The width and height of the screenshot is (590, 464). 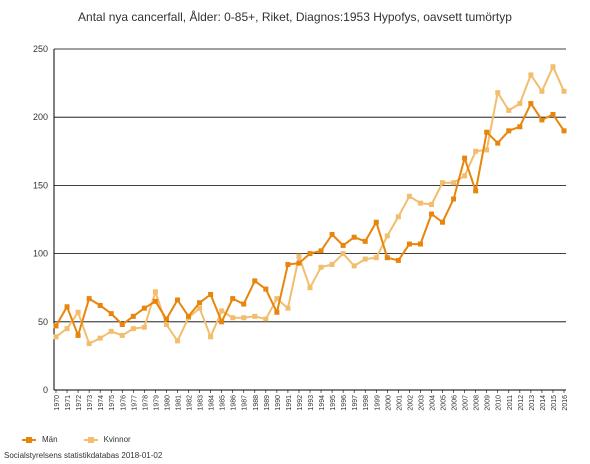 What do you see at coordinates (156, 403) in the screenshot?
I see `x-tick-label: 1979` at bounding box center [156, 403].